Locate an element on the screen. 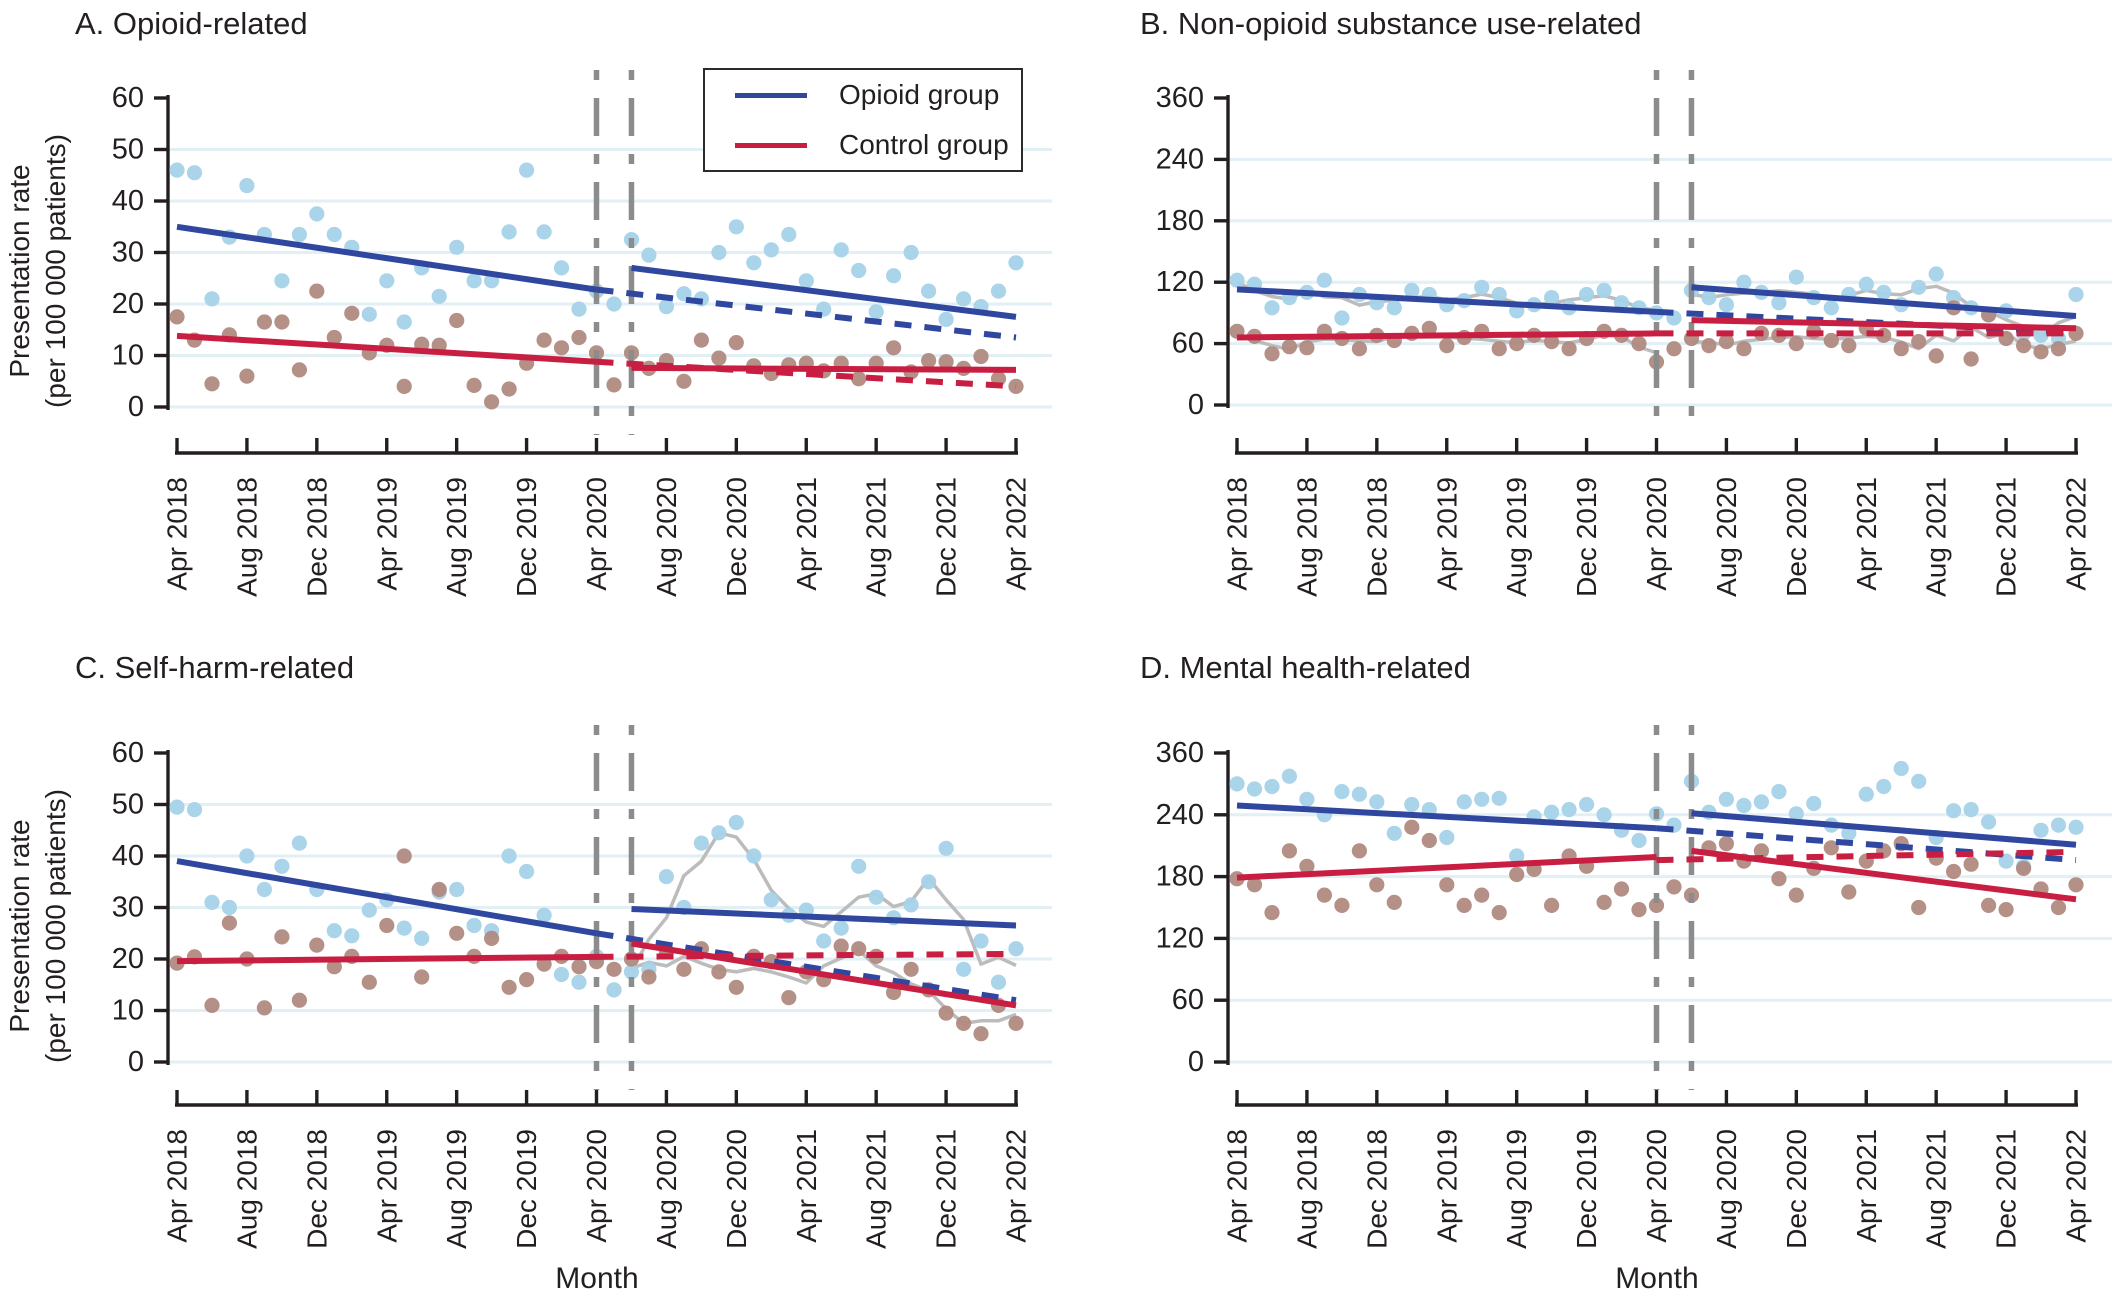 The width and height of the screenshot is (2117, 1306). y-tick-label: 40 is located at coordinates (128, 856).